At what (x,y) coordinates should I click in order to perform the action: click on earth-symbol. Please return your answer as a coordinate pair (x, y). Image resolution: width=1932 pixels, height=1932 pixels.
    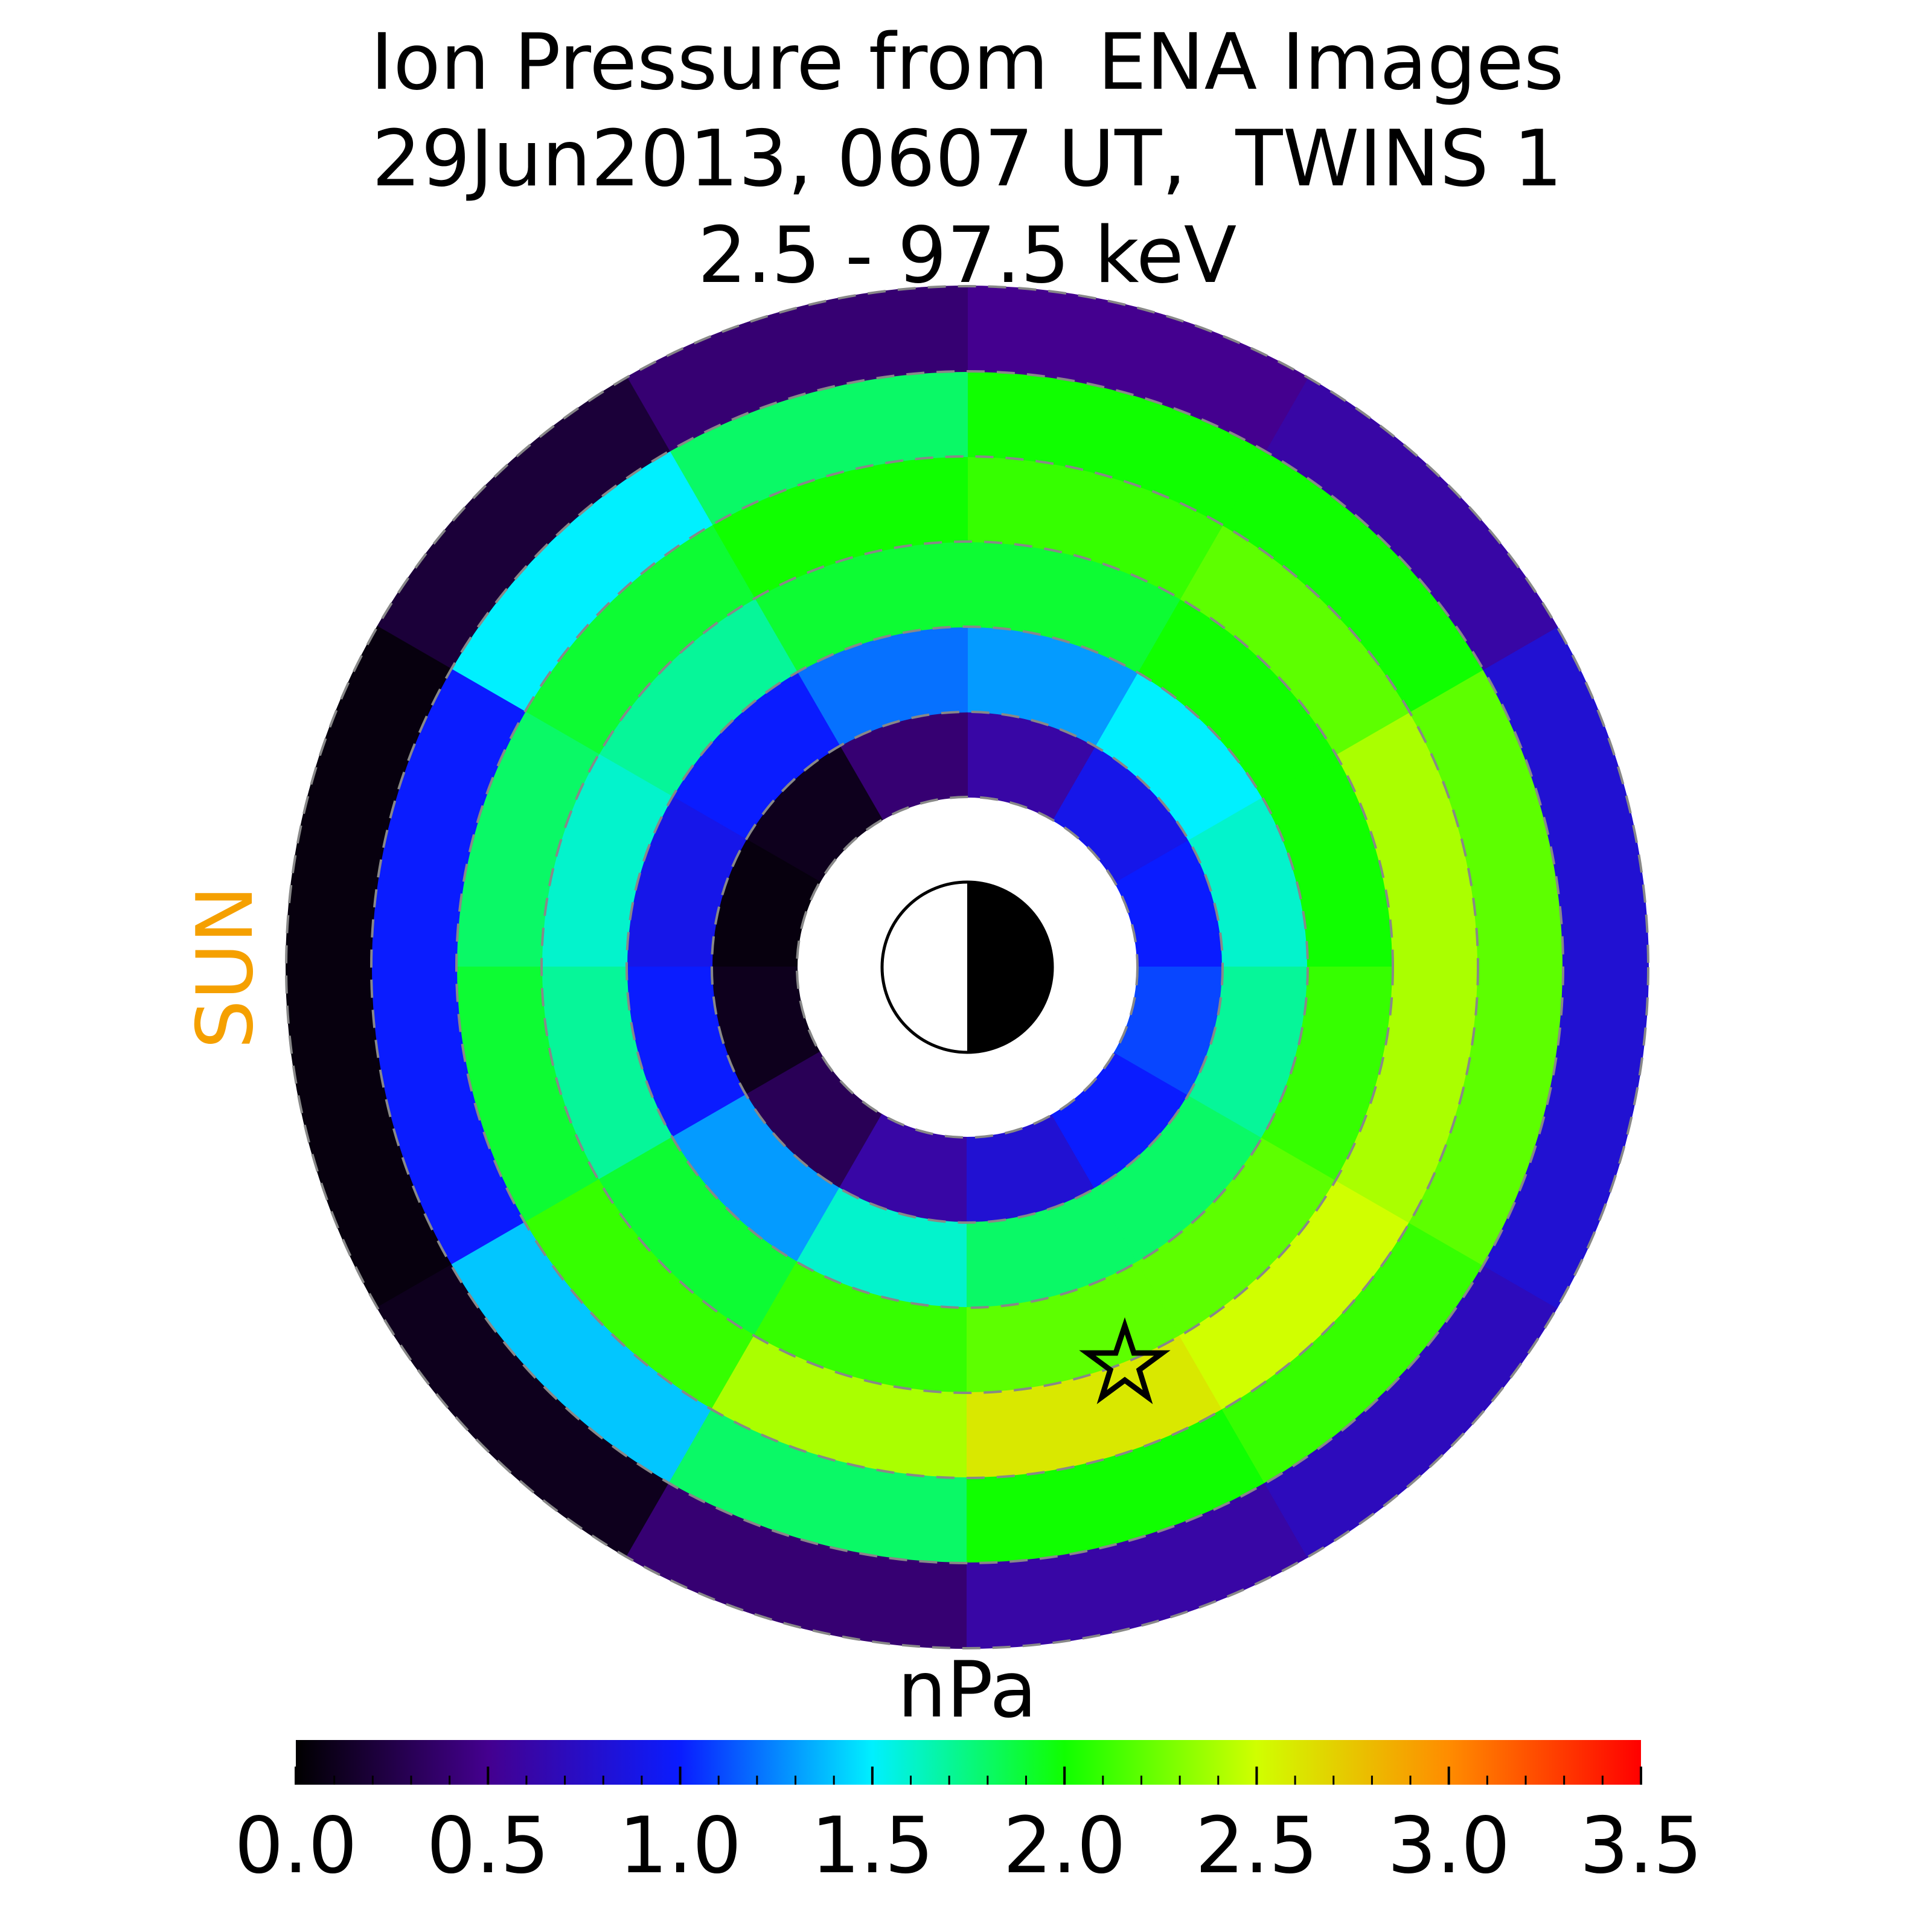
    Looking at the image, I should click on (967, 967).